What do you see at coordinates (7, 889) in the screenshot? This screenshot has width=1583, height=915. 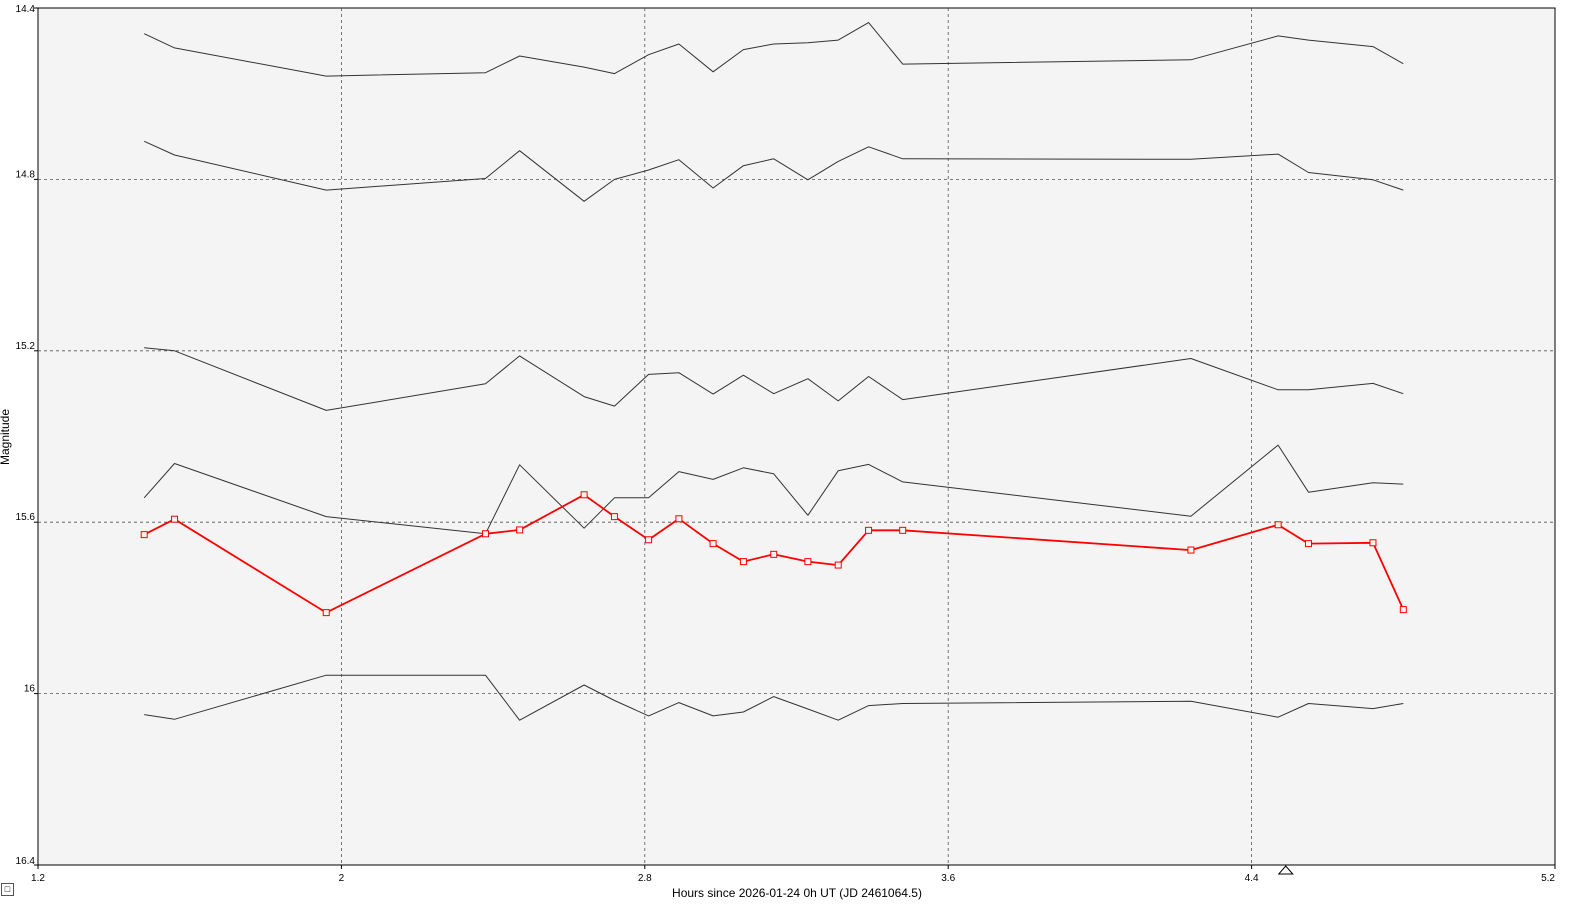 I see `corner-toggle-button: □` at bounding box center [7, 889].